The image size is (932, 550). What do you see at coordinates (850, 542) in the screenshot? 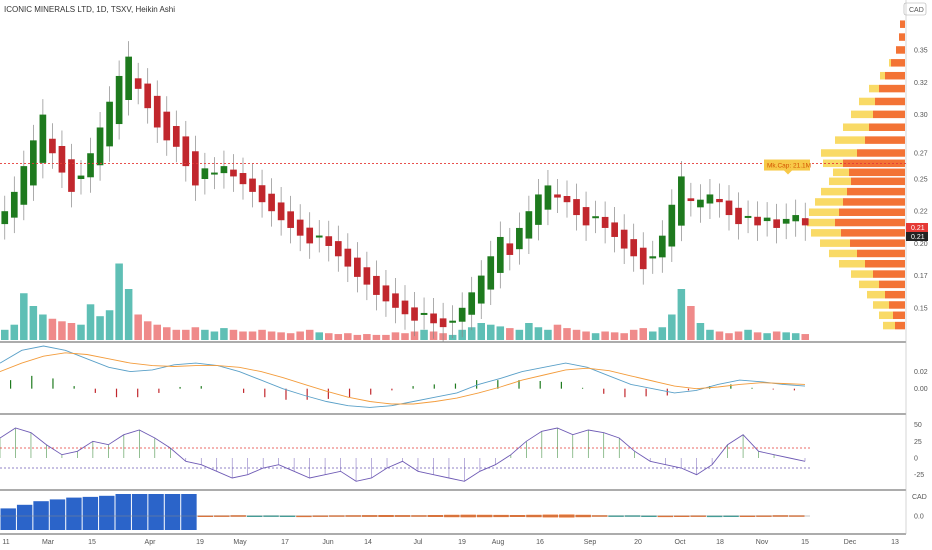
I see `time-tick-label: Dec` at bounding box center [850, 542].